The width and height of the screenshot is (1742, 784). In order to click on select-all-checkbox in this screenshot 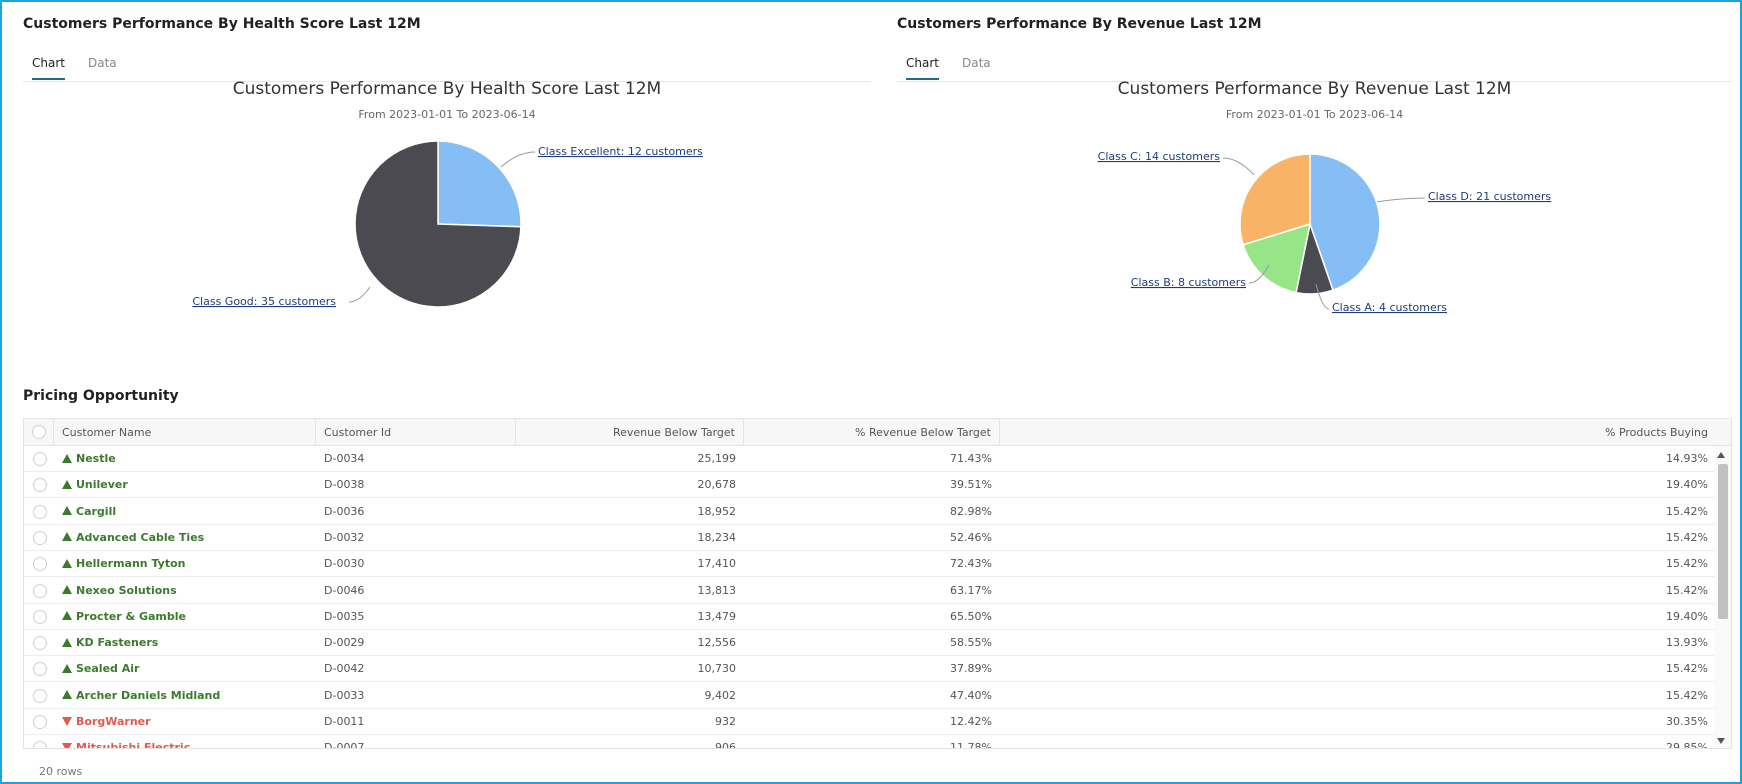, I will do `click(39, 432)`.